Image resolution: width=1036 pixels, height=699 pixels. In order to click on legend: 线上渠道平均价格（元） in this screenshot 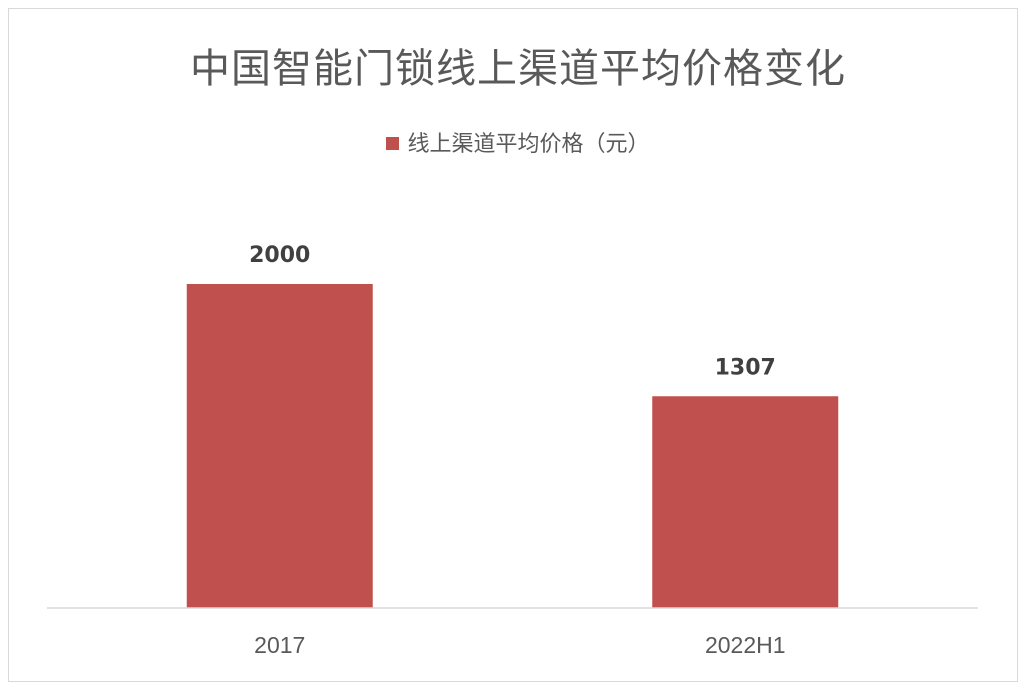, I will do `click(518, 142)`.